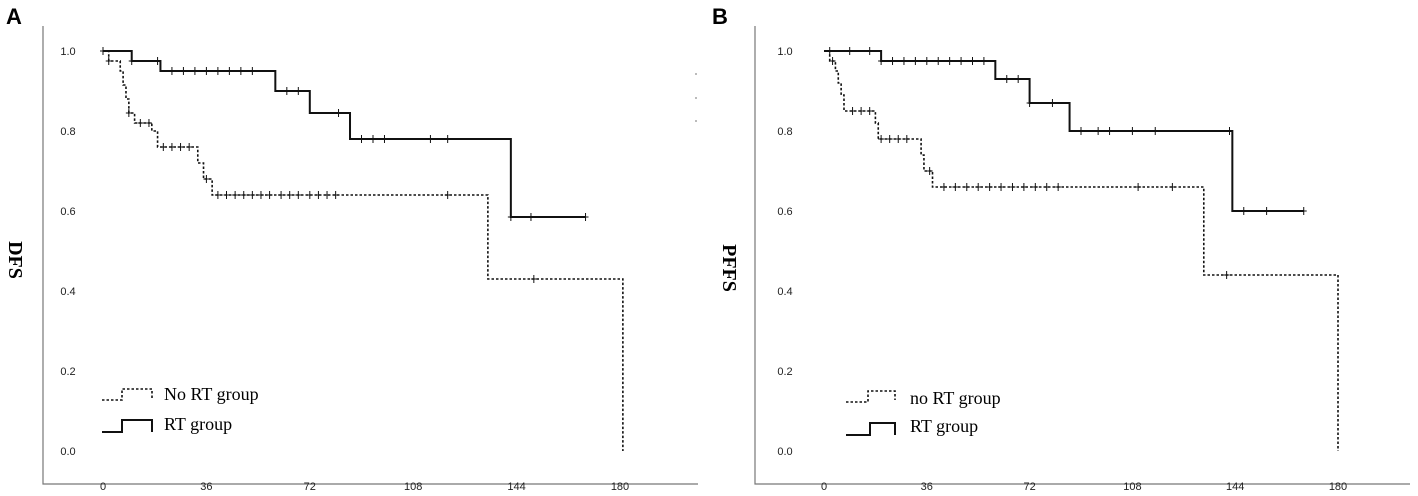 This screenshot has width=1418, height=496. Describe the element at coordinates (344, 134) in the screenshot. I see `rt-group-survival-curve` at that location.